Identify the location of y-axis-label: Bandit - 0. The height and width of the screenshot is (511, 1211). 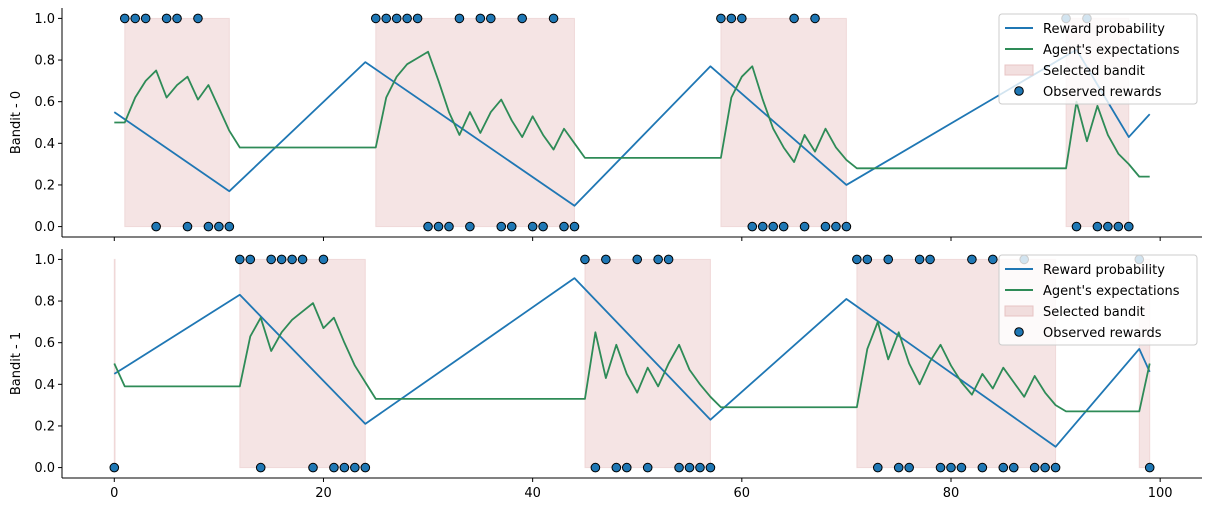
(16, 122).